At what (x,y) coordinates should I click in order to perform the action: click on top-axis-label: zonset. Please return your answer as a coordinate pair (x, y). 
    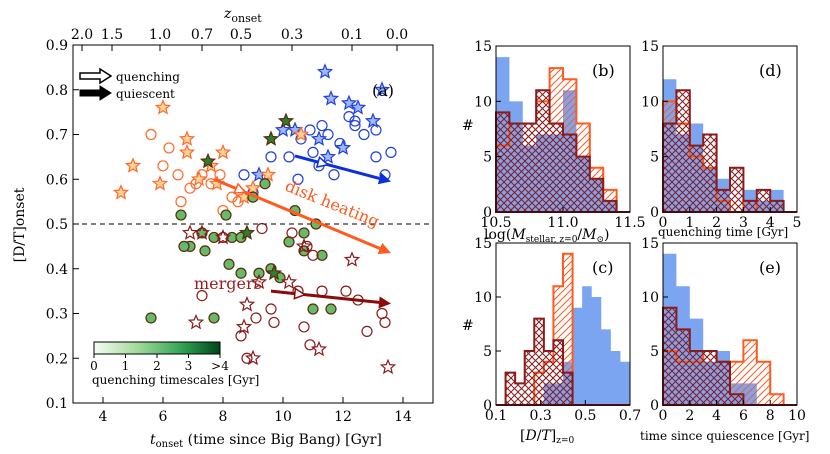
    Looking at the image, I should click on (242, 15).